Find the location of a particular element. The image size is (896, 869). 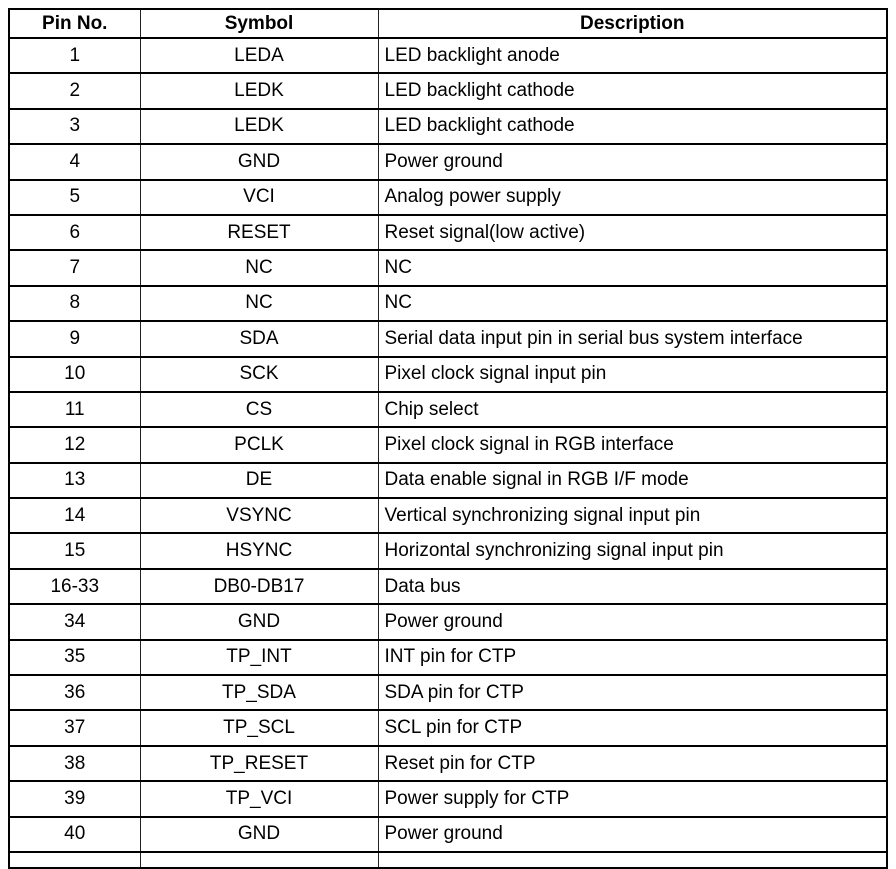

symbol-cell: TP_SCL is located at coordinates (259, 728).